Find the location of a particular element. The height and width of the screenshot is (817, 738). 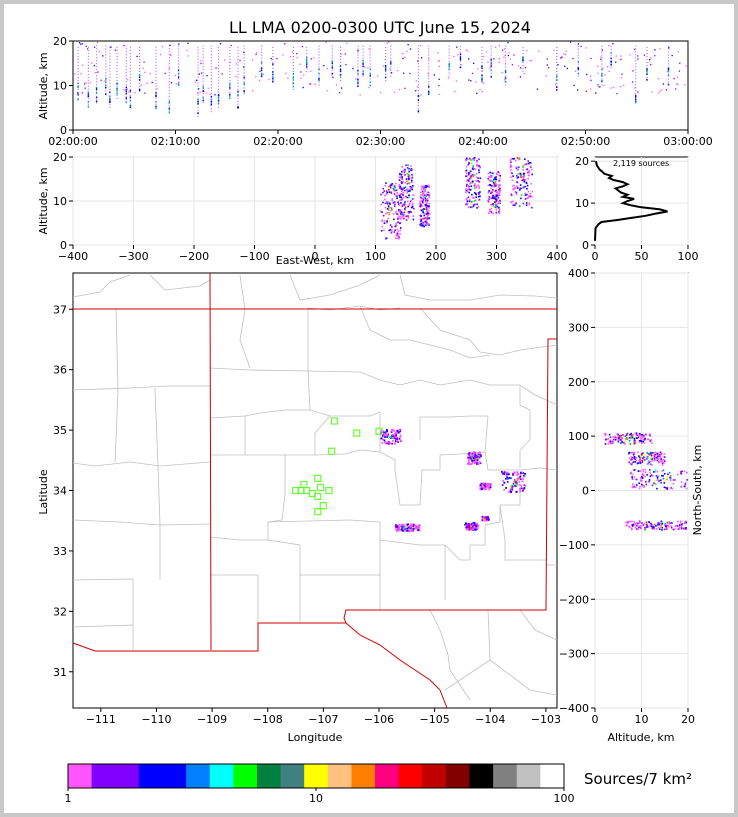

station-marker is located at coordinates (320, 487).